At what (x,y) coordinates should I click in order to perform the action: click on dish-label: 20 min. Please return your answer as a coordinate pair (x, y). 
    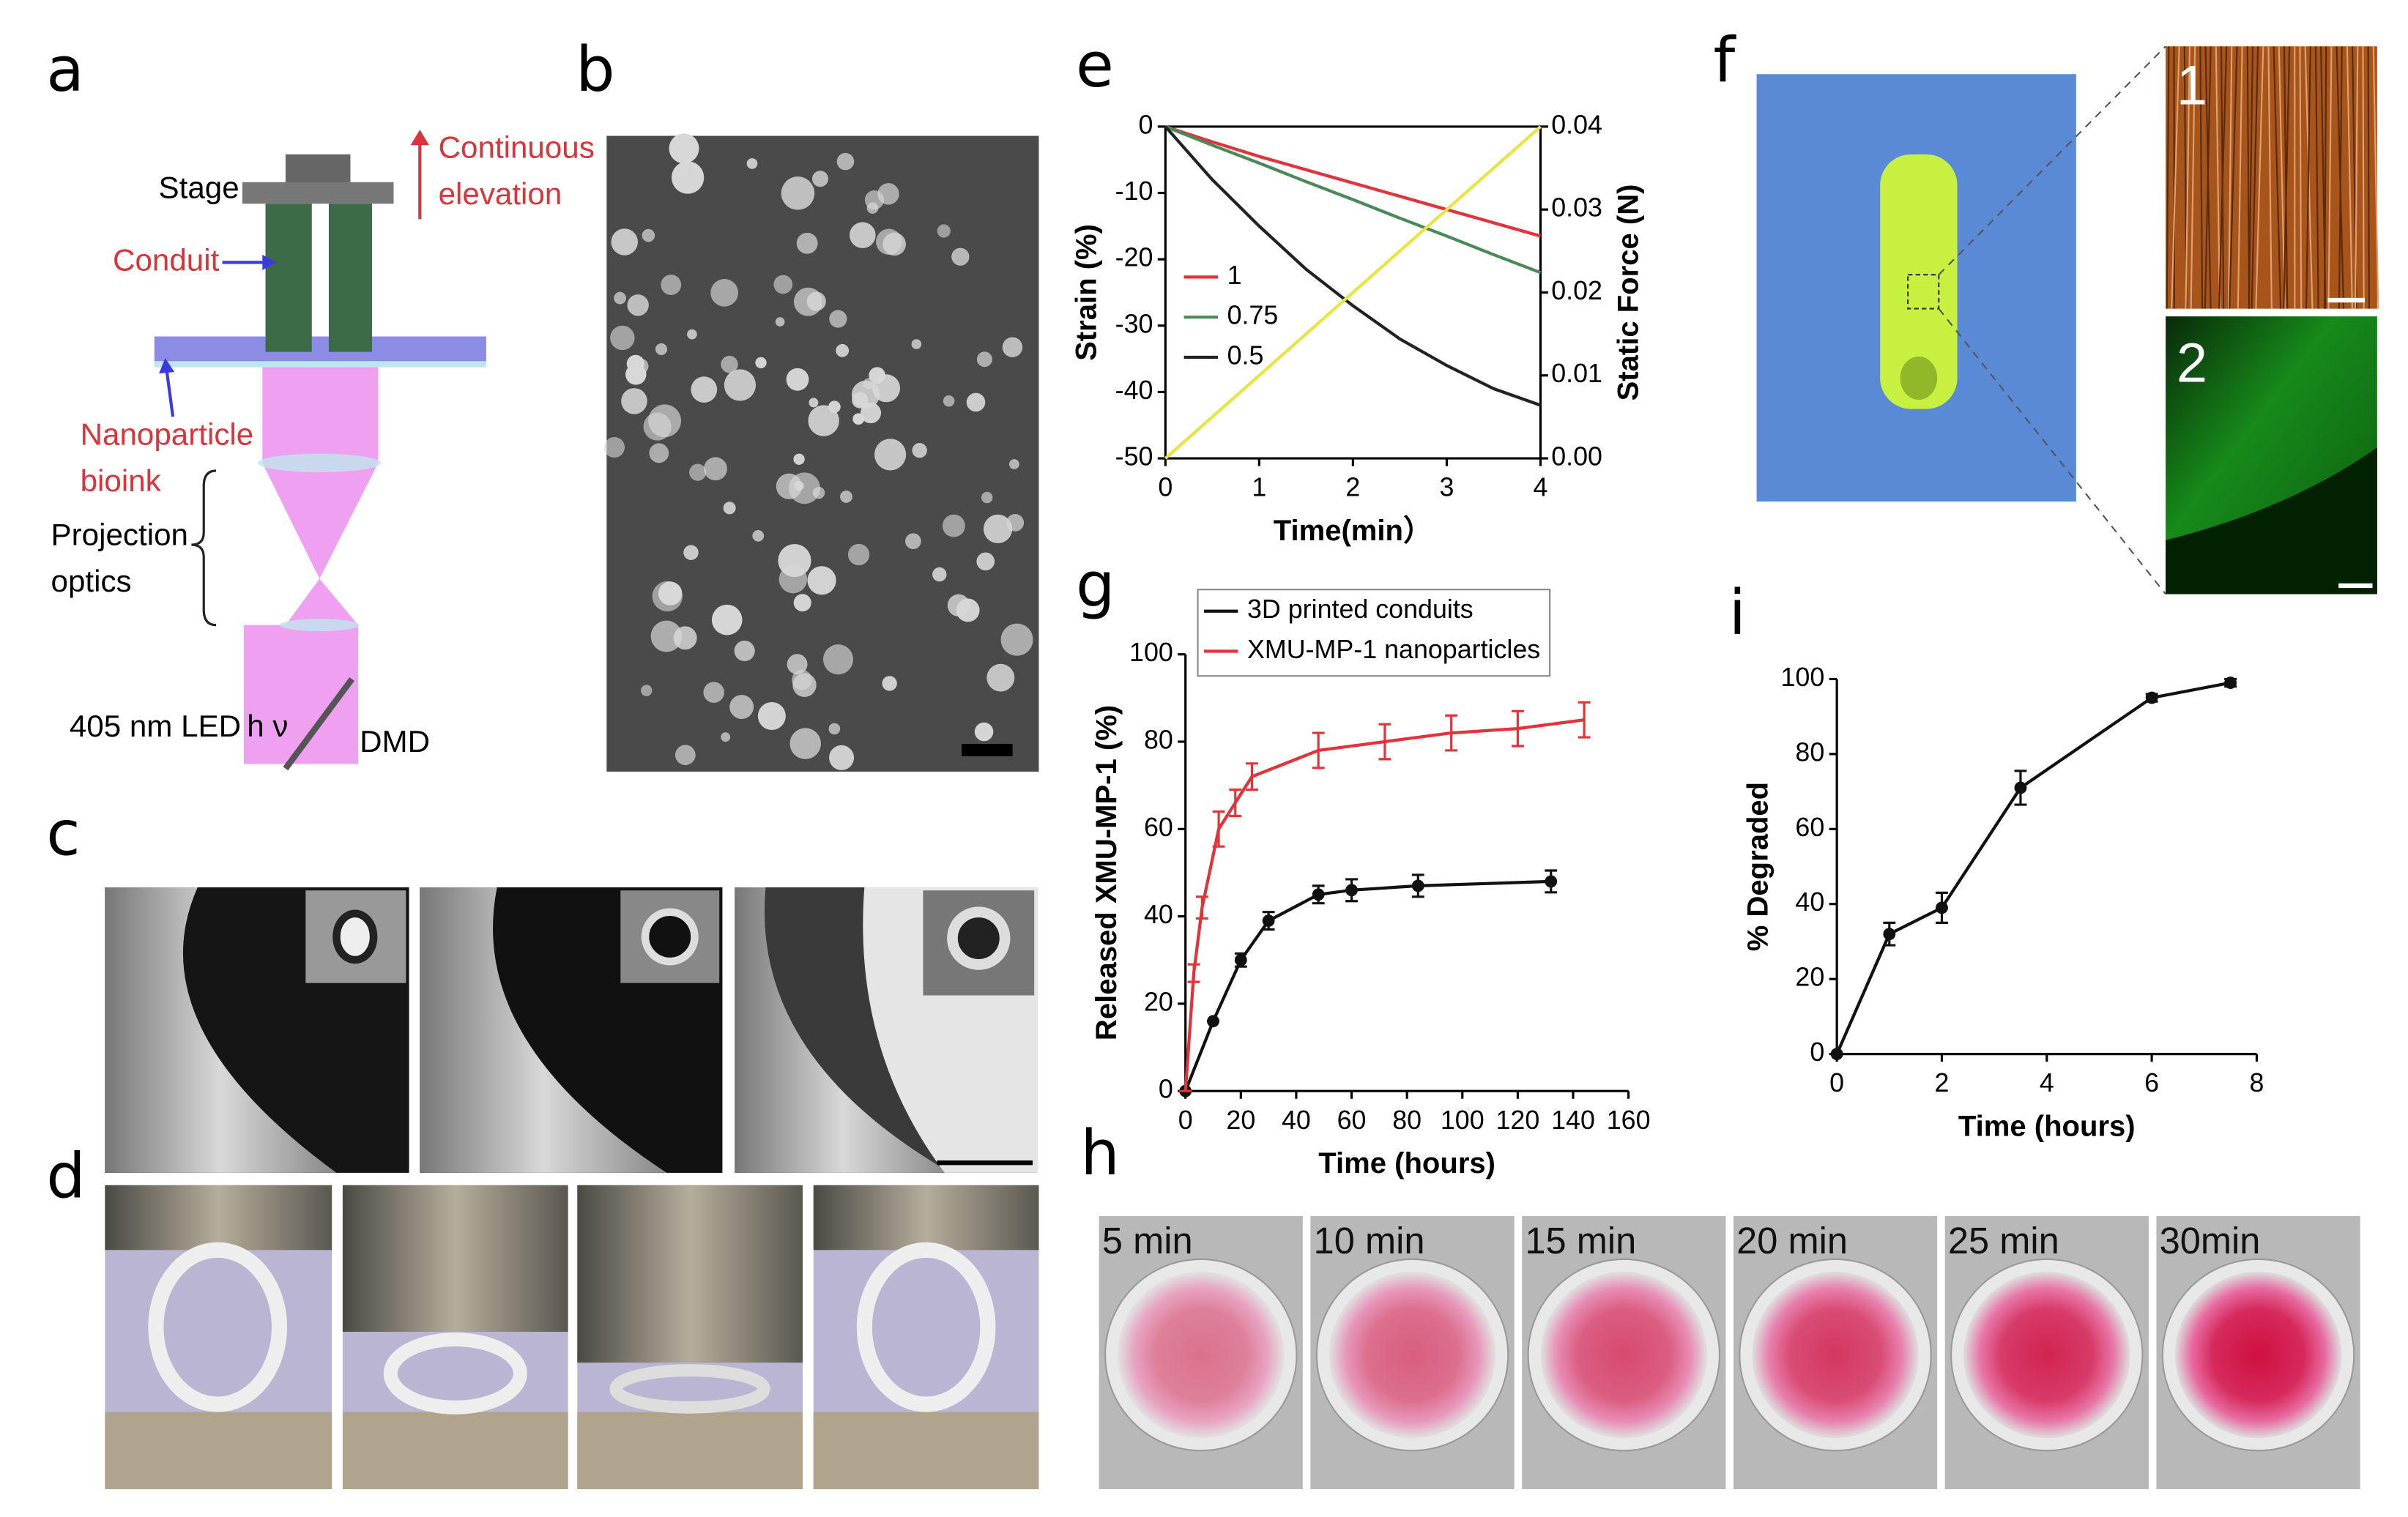
    Looking at the image, I should click on (1792, 1240).